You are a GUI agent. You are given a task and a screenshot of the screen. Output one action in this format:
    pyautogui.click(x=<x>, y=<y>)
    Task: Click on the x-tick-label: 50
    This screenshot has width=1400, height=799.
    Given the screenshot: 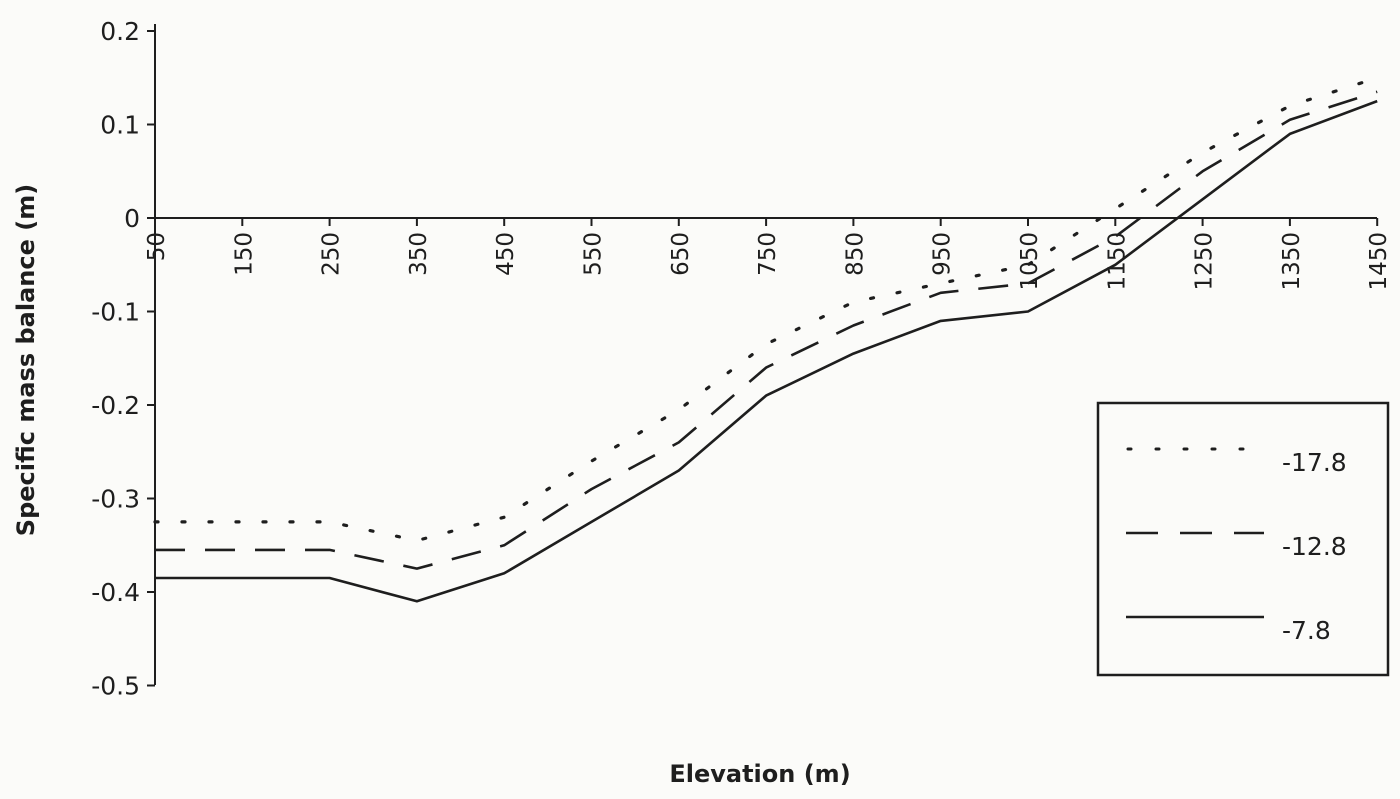 What is the action you would take?
    pyautogui.click(x=157, y=246)
    